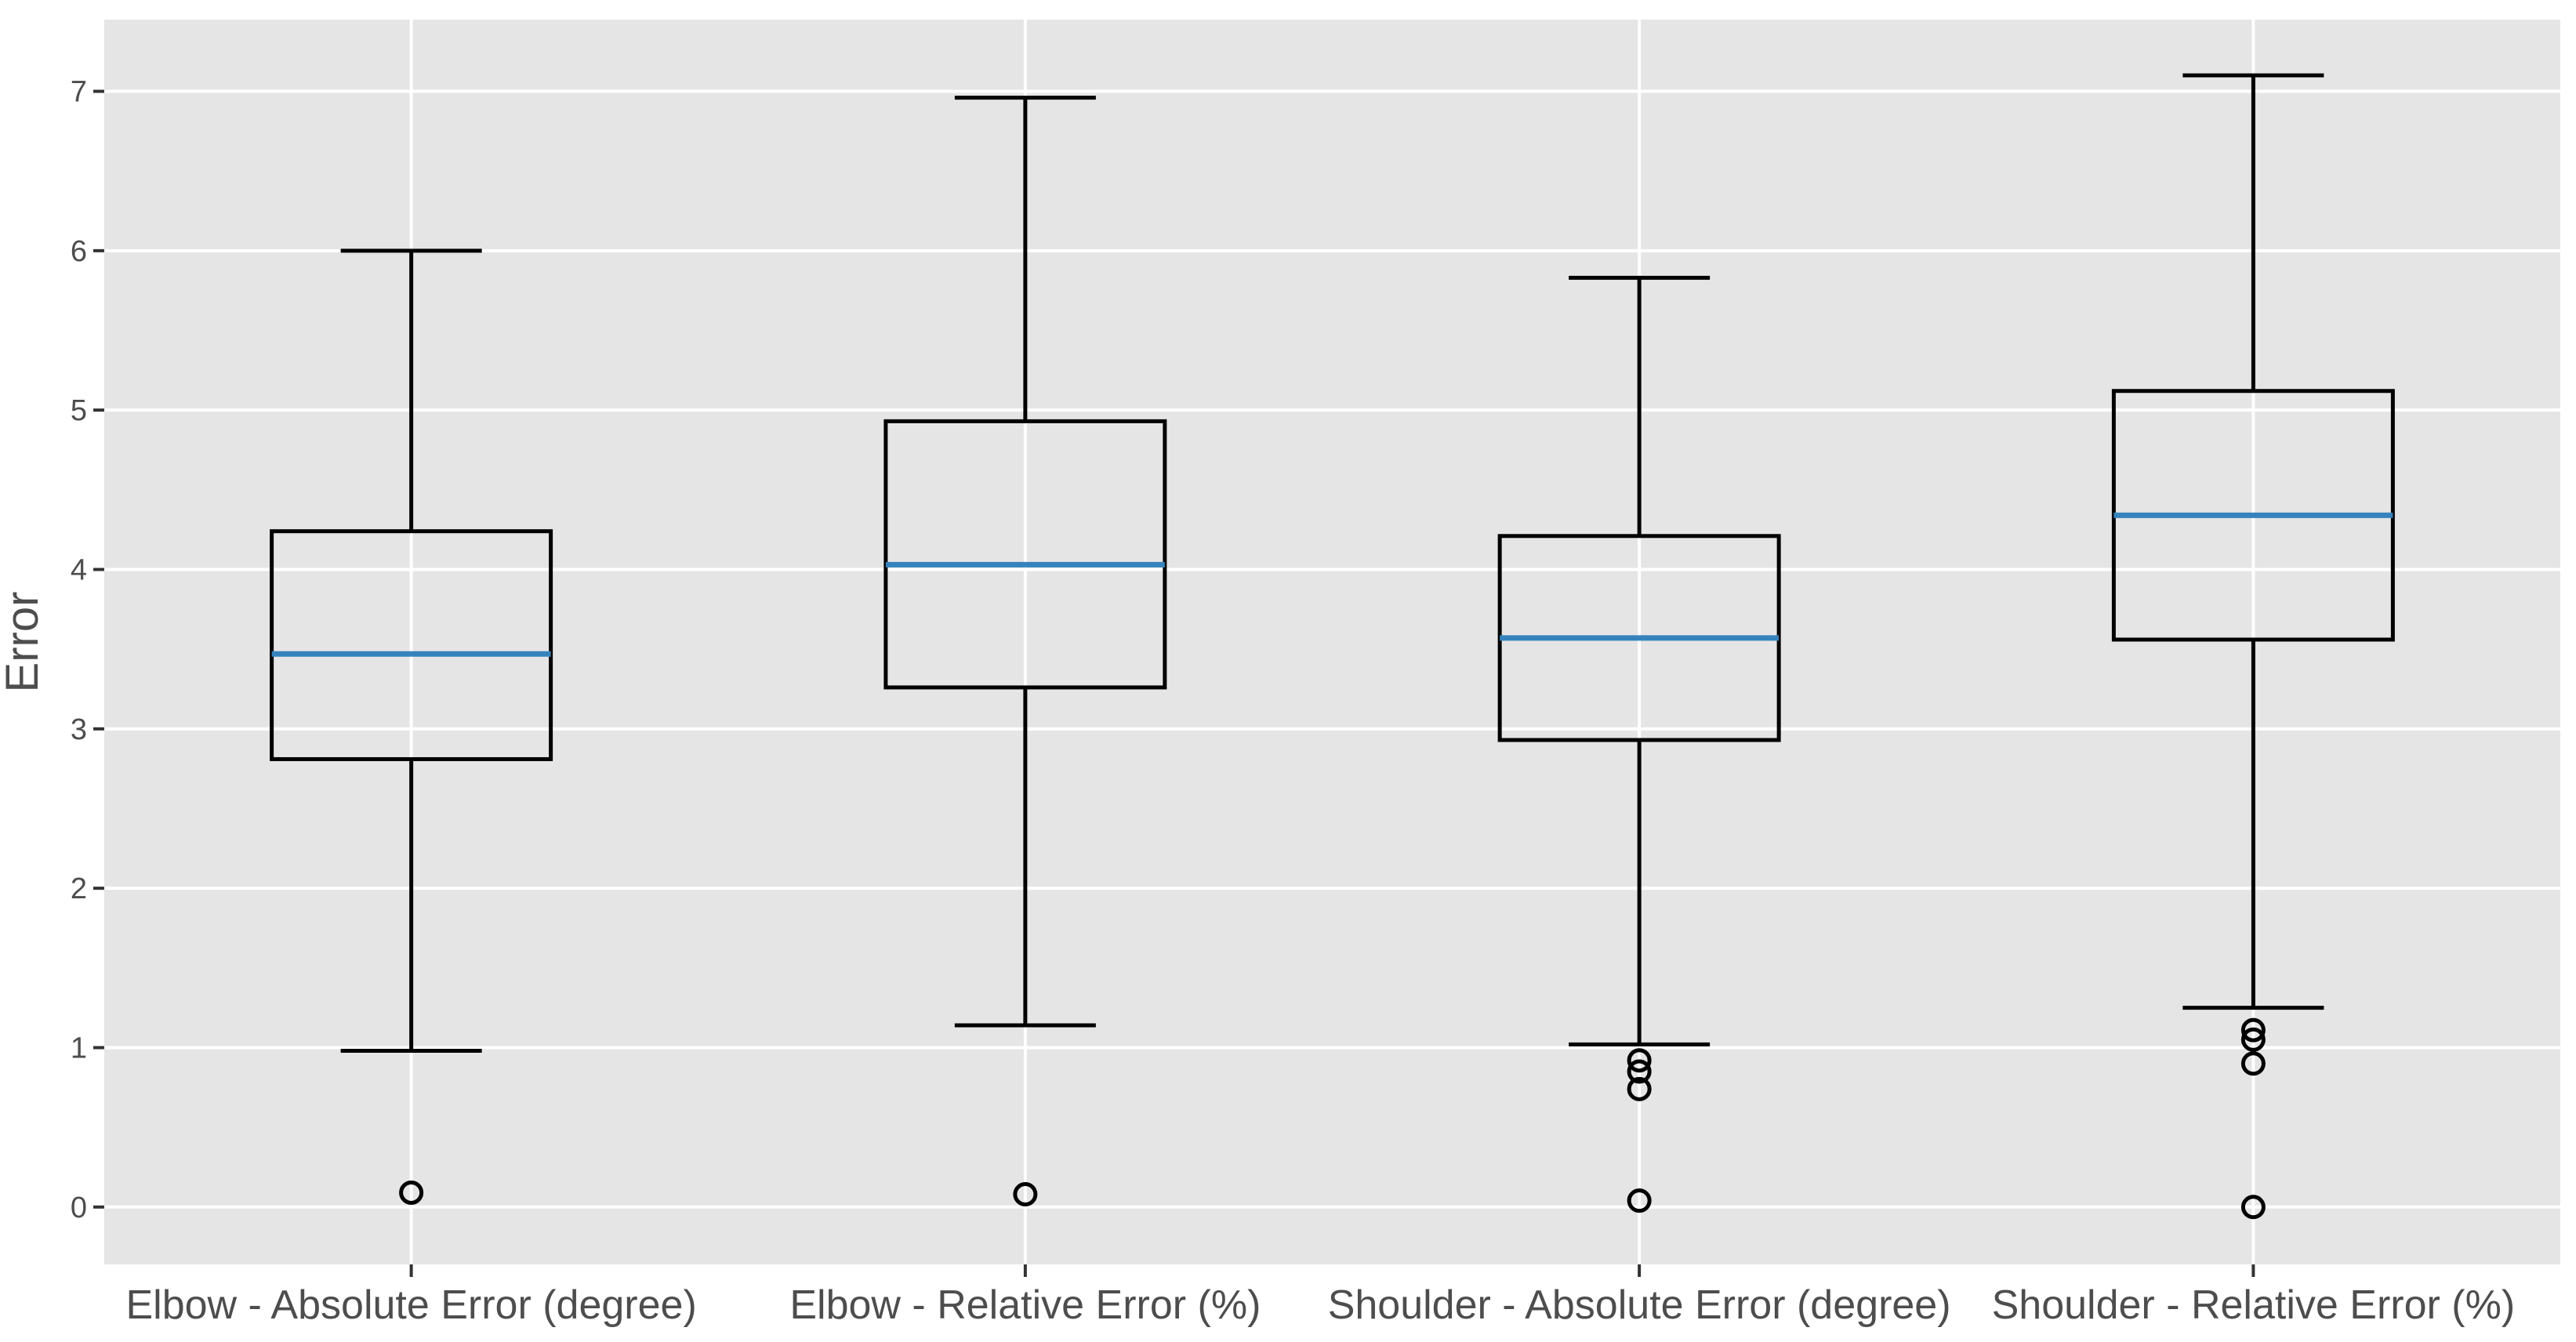  What do you see at coordinates (1025, 1305) in the screenshot?
I see `x-category-label: Elbow - Relative Error (%)` at bounding box center [1025, 1305].